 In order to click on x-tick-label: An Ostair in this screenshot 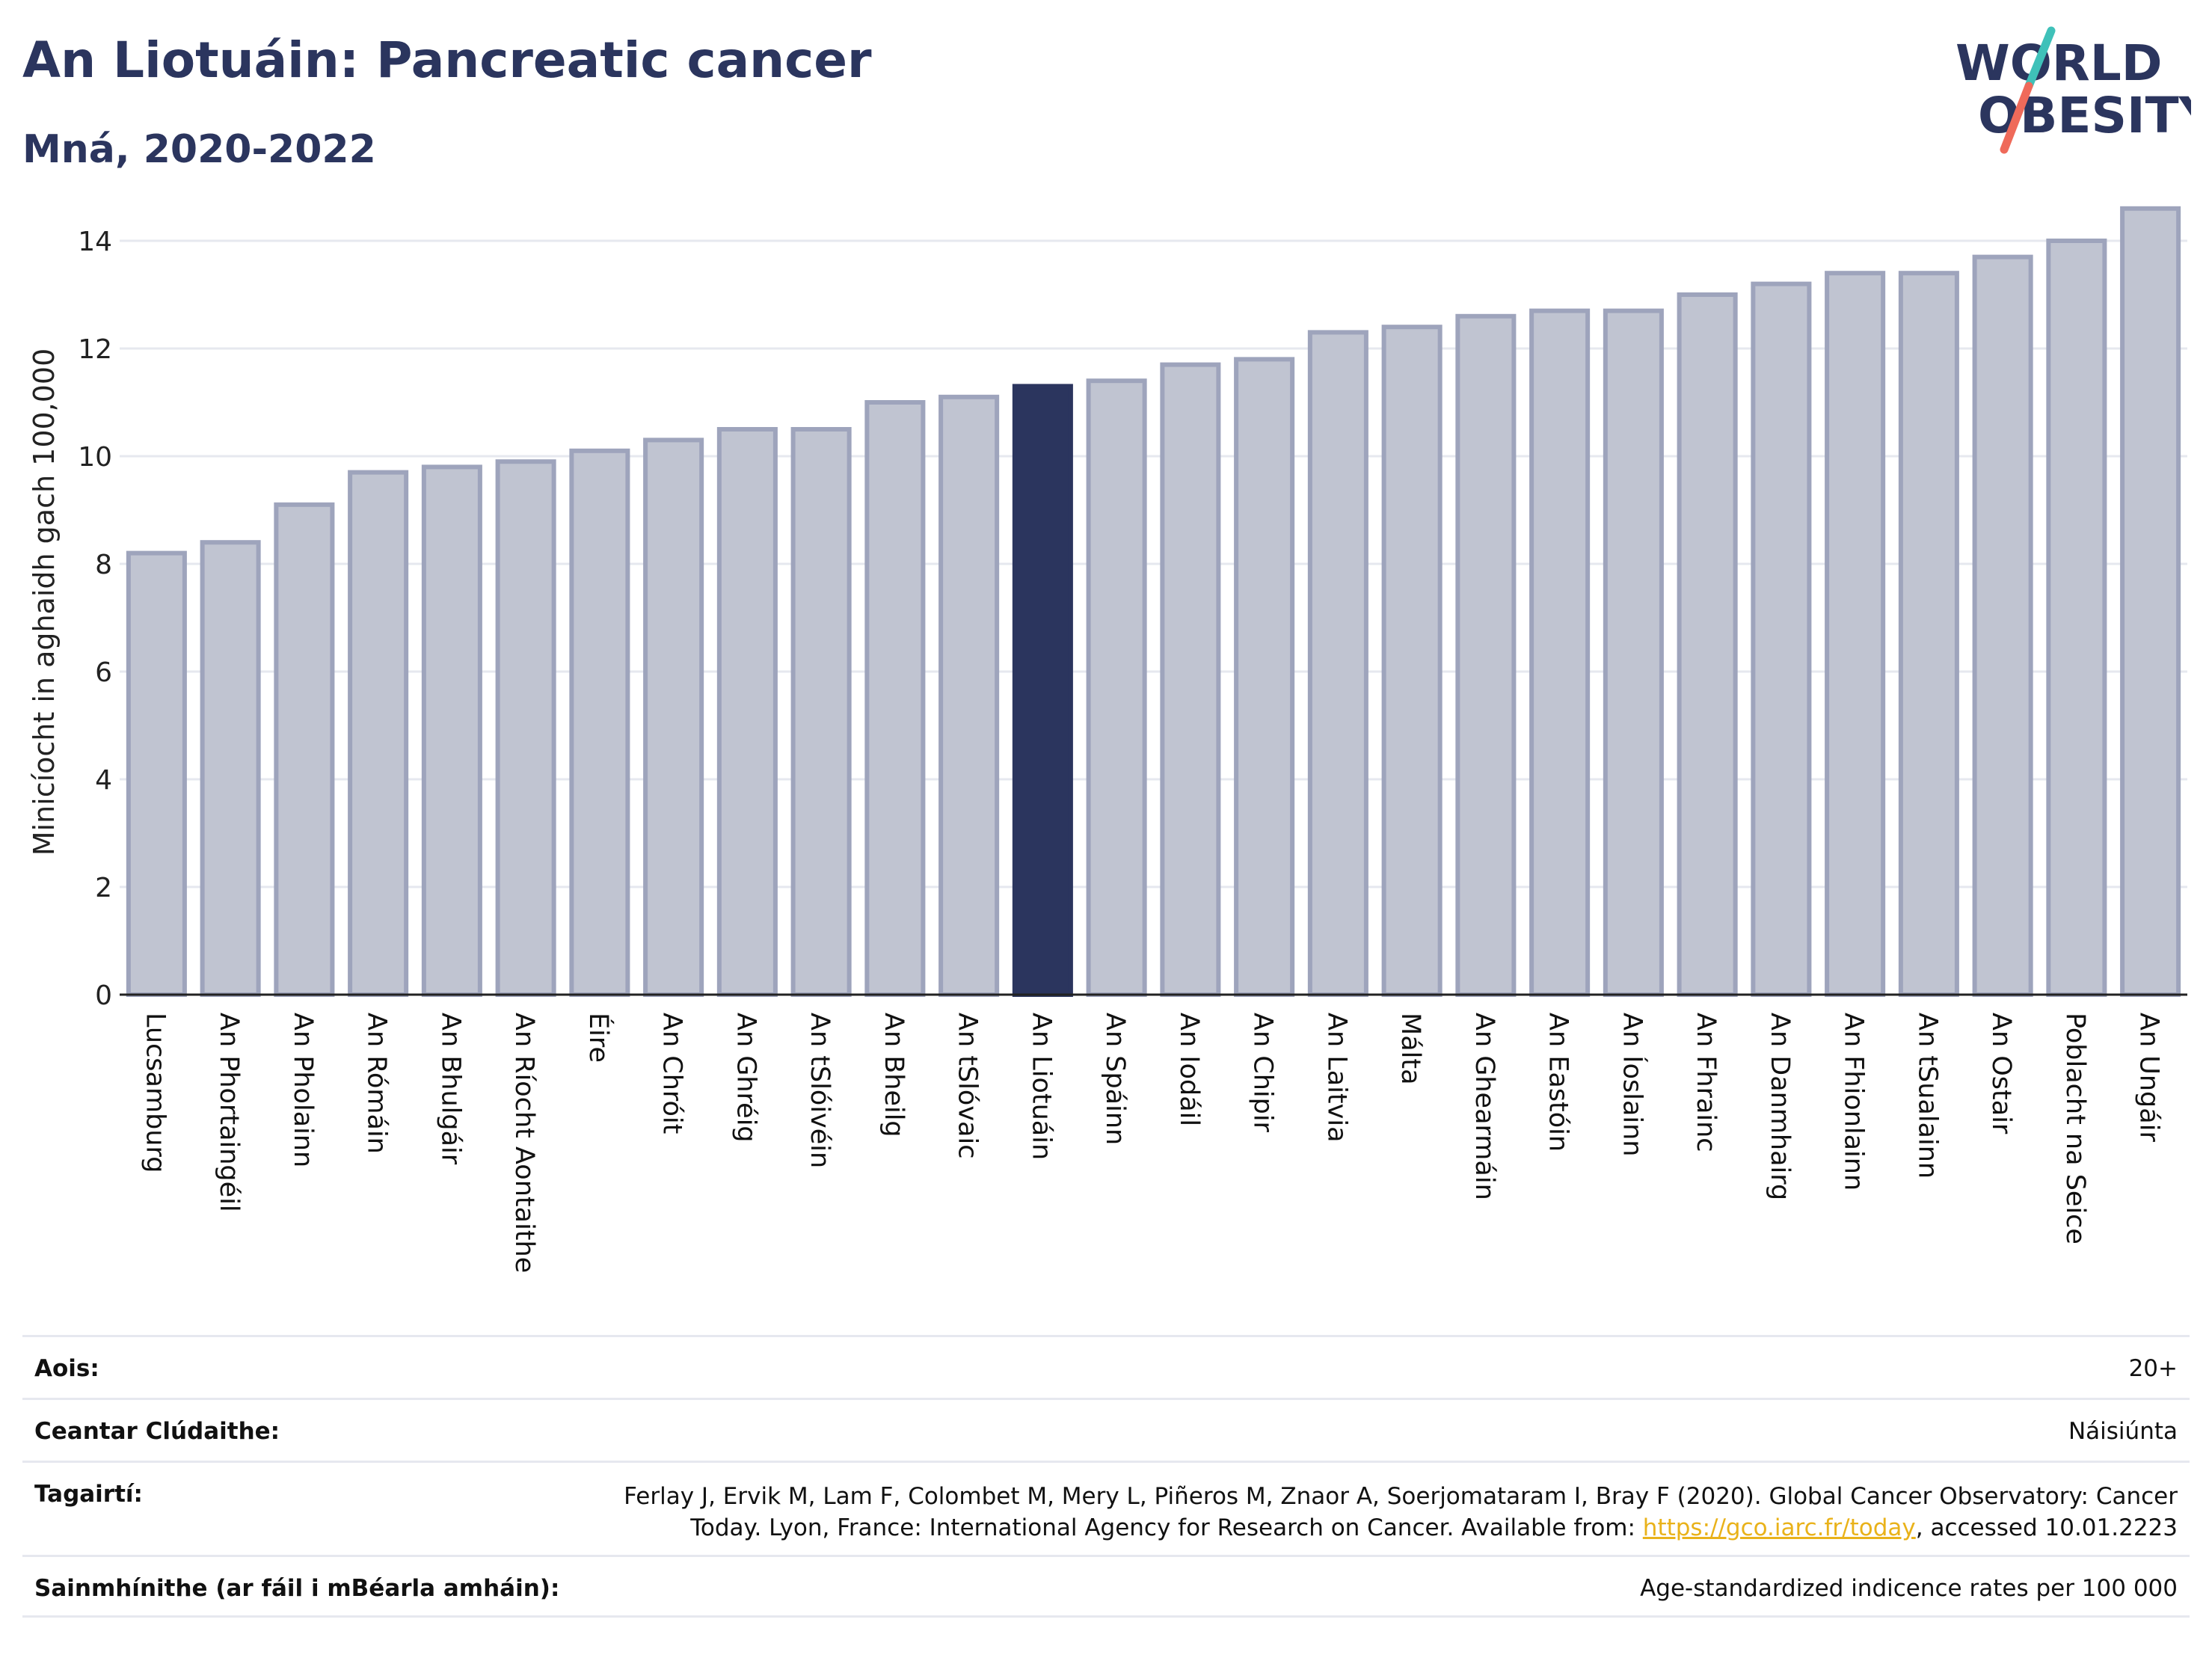, I will do `click(2001, 1073)`.